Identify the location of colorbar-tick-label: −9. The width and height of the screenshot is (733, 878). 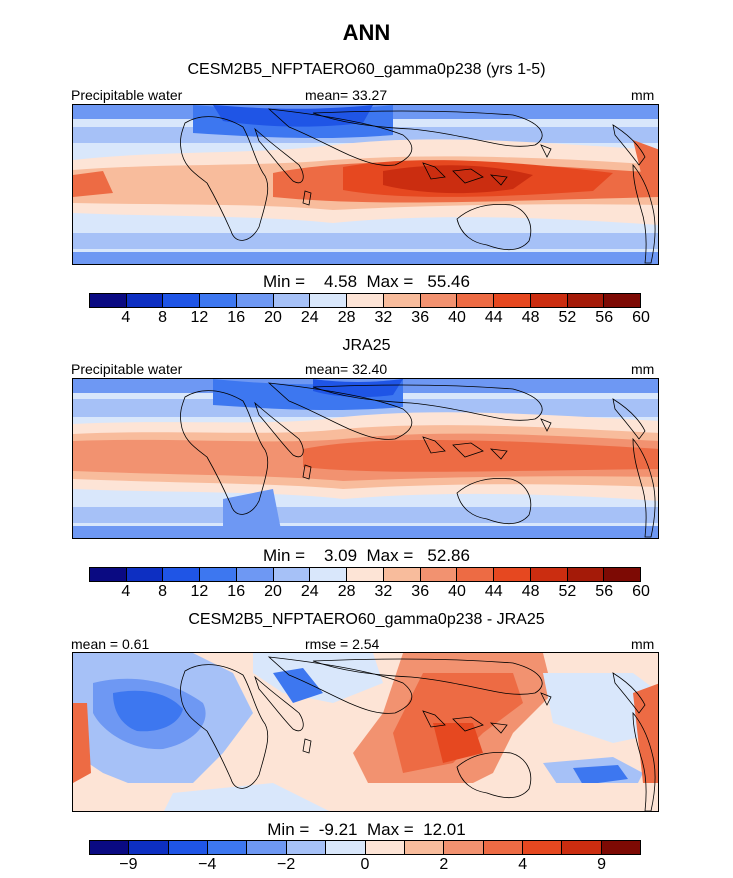
(128, 864).